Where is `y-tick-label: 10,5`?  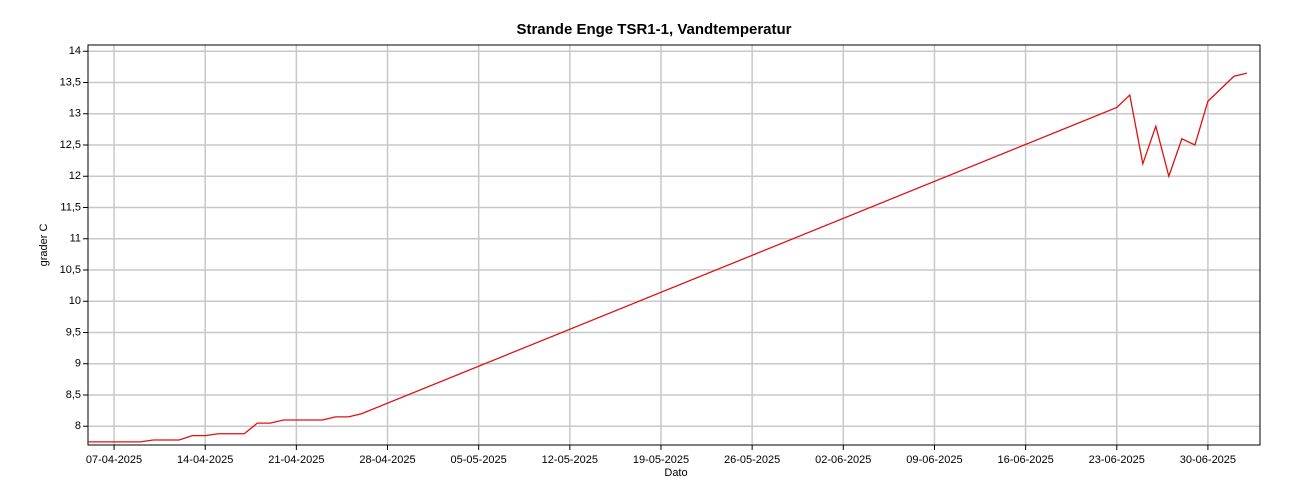 y-tick-label: 10,5 is located at coordinates (70, 270).